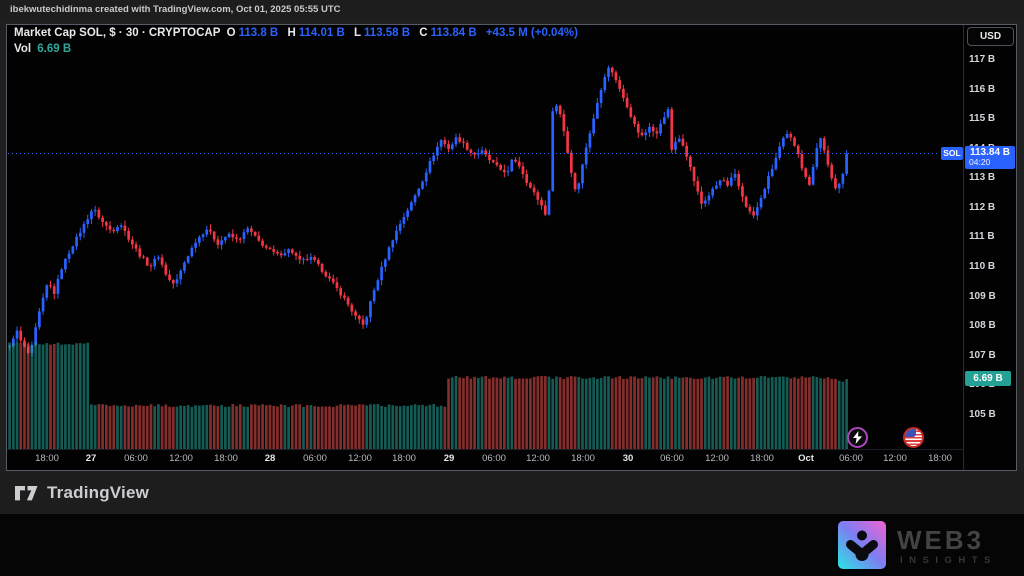 The height and width of the screenshot is (576, 1024). Describe the element at coordinates (387, 33) in the screenshot. I see `low-value: 113.58 B` at that location.